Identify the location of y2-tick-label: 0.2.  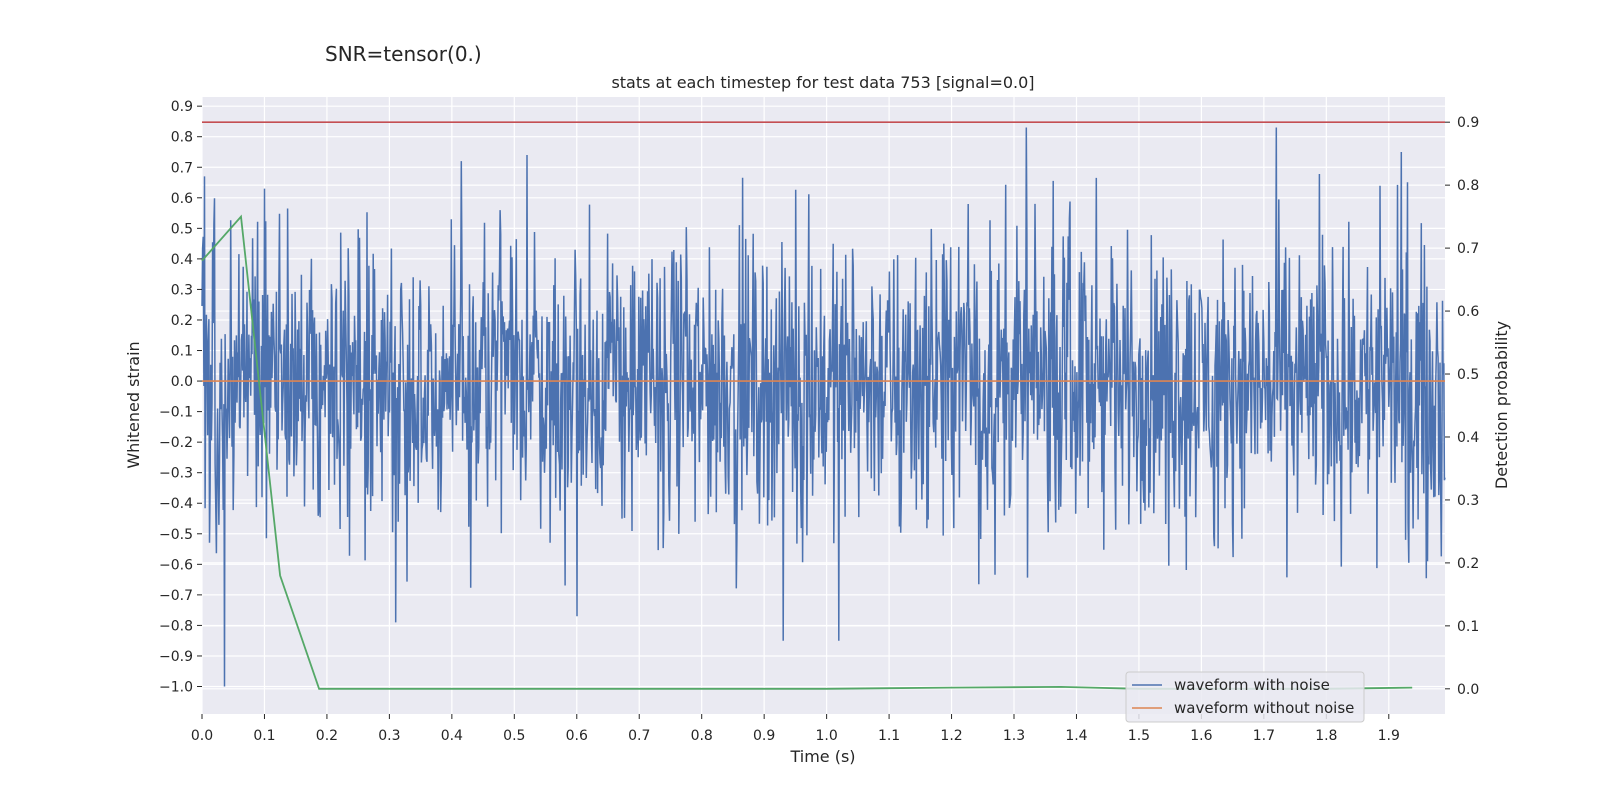
(1468, 564).